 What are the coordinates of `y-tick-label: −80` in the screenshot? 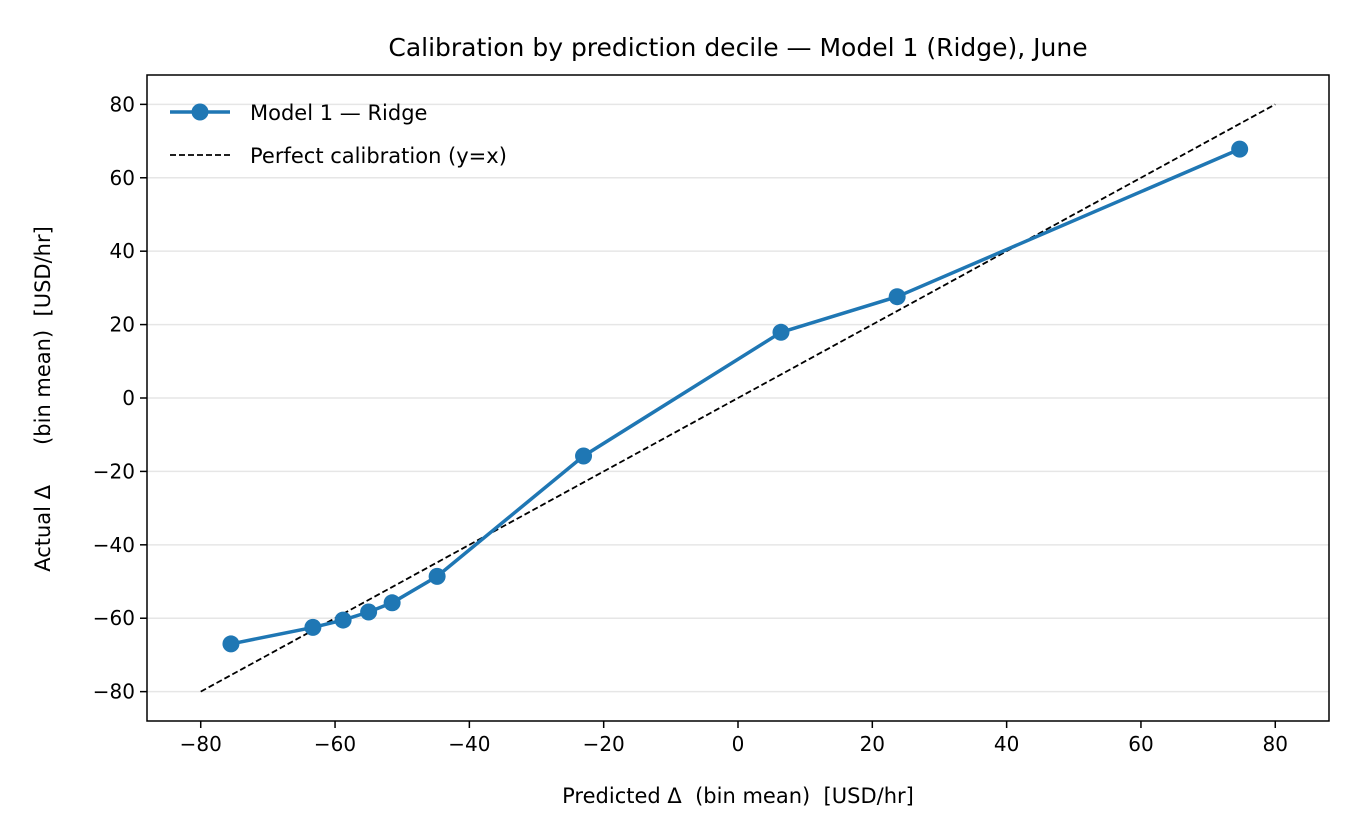 It's located at (114, 692).